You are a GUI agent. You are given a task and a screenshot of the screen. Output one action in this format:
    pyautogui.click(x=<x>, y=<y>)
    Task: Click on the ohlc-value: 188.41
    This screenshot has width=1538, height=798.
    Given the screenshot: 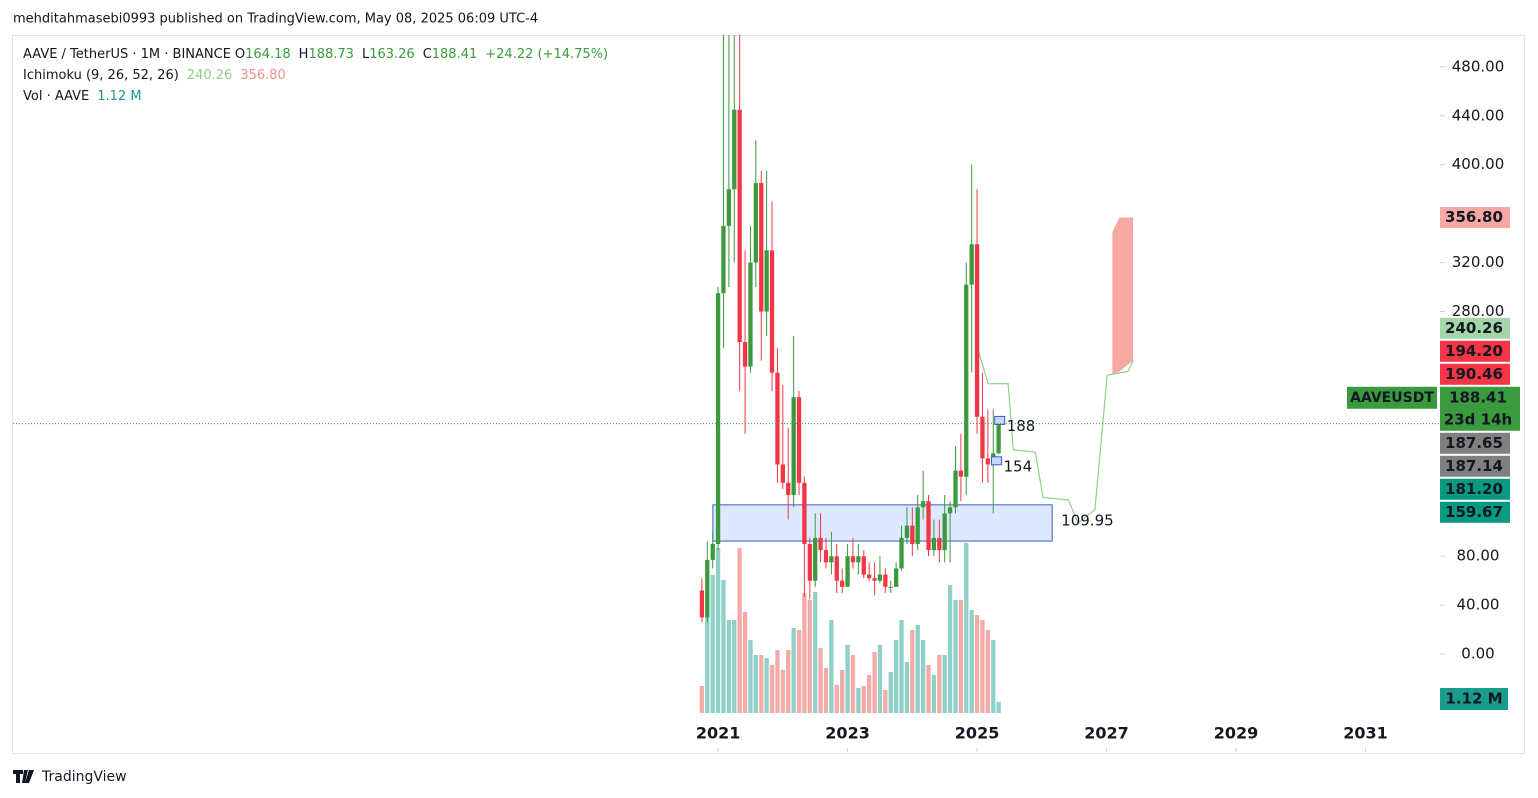 What is the action you would take?
    pyautogui.click(x=455, y=54)
    